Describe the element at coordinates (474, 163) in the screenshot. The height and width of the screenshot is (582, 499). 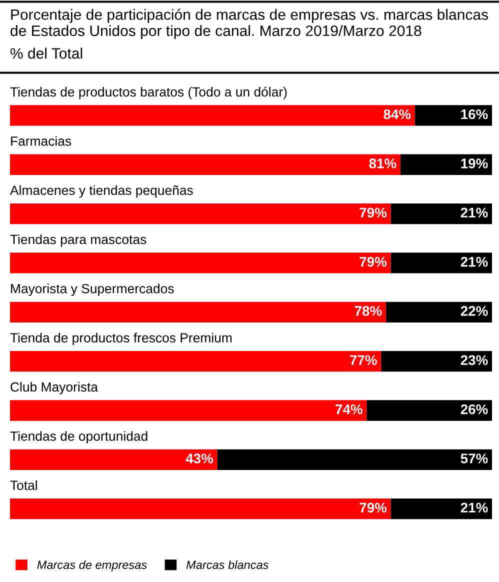
I see `data-label: 19%` at that location.